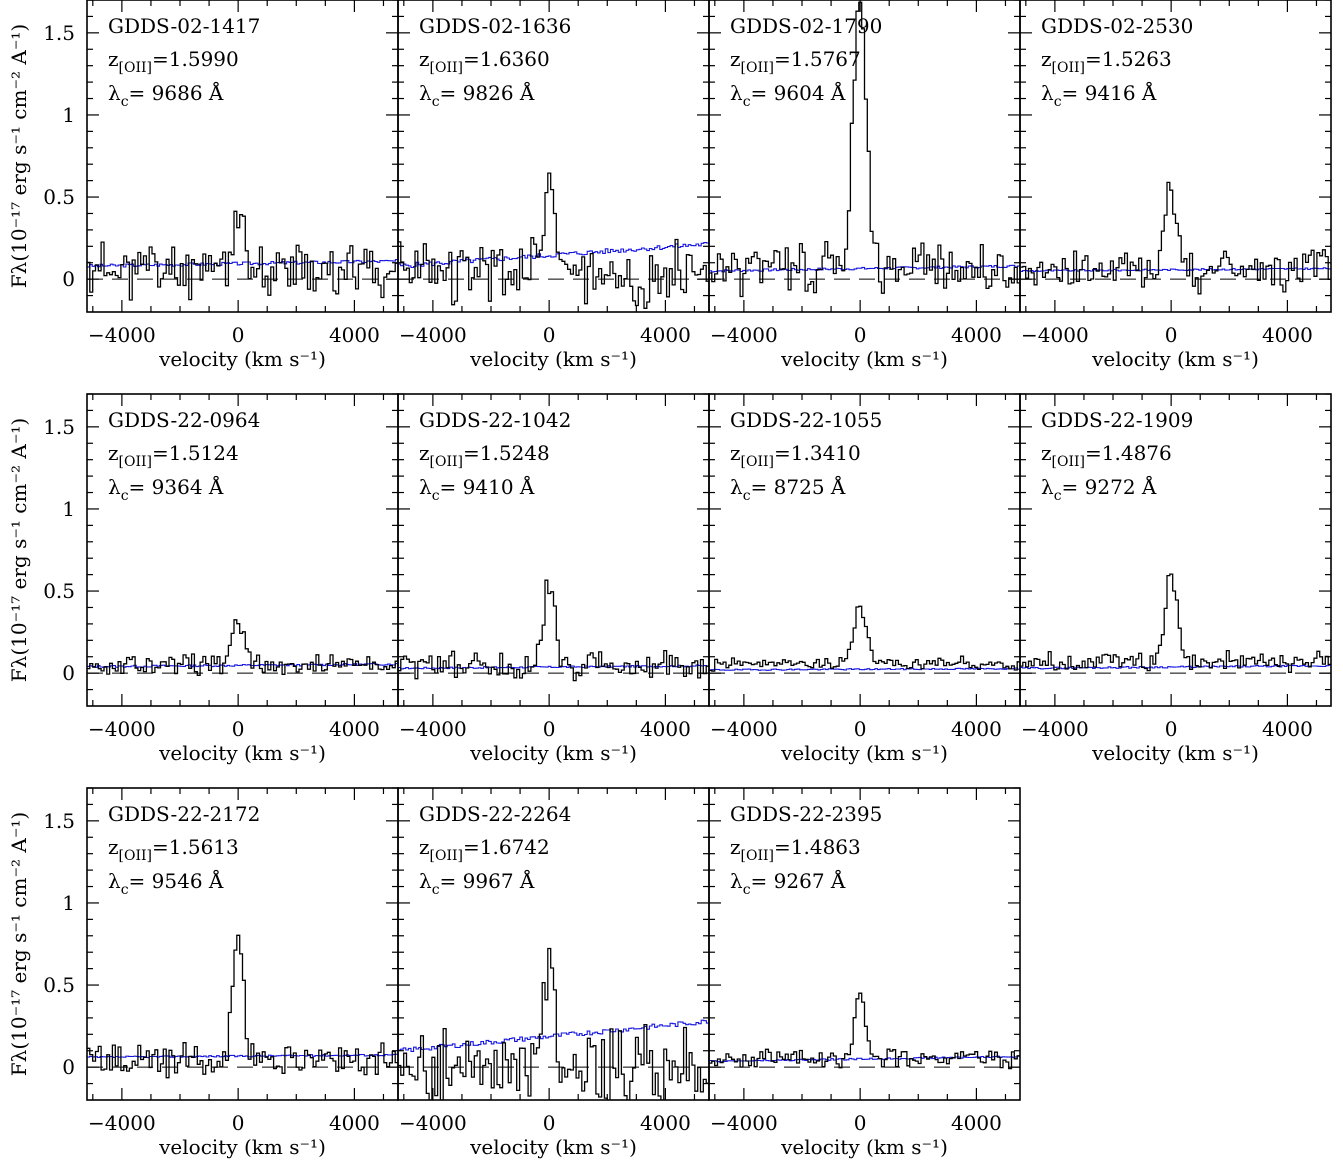 Image resolution: width=1343 pixels, height=1163 pixels. What do you see at coordinates (1106, 61) in the screenshot?
I see `redshift-label: z[OII]=1.5263` at bounding box center [1106, 61].